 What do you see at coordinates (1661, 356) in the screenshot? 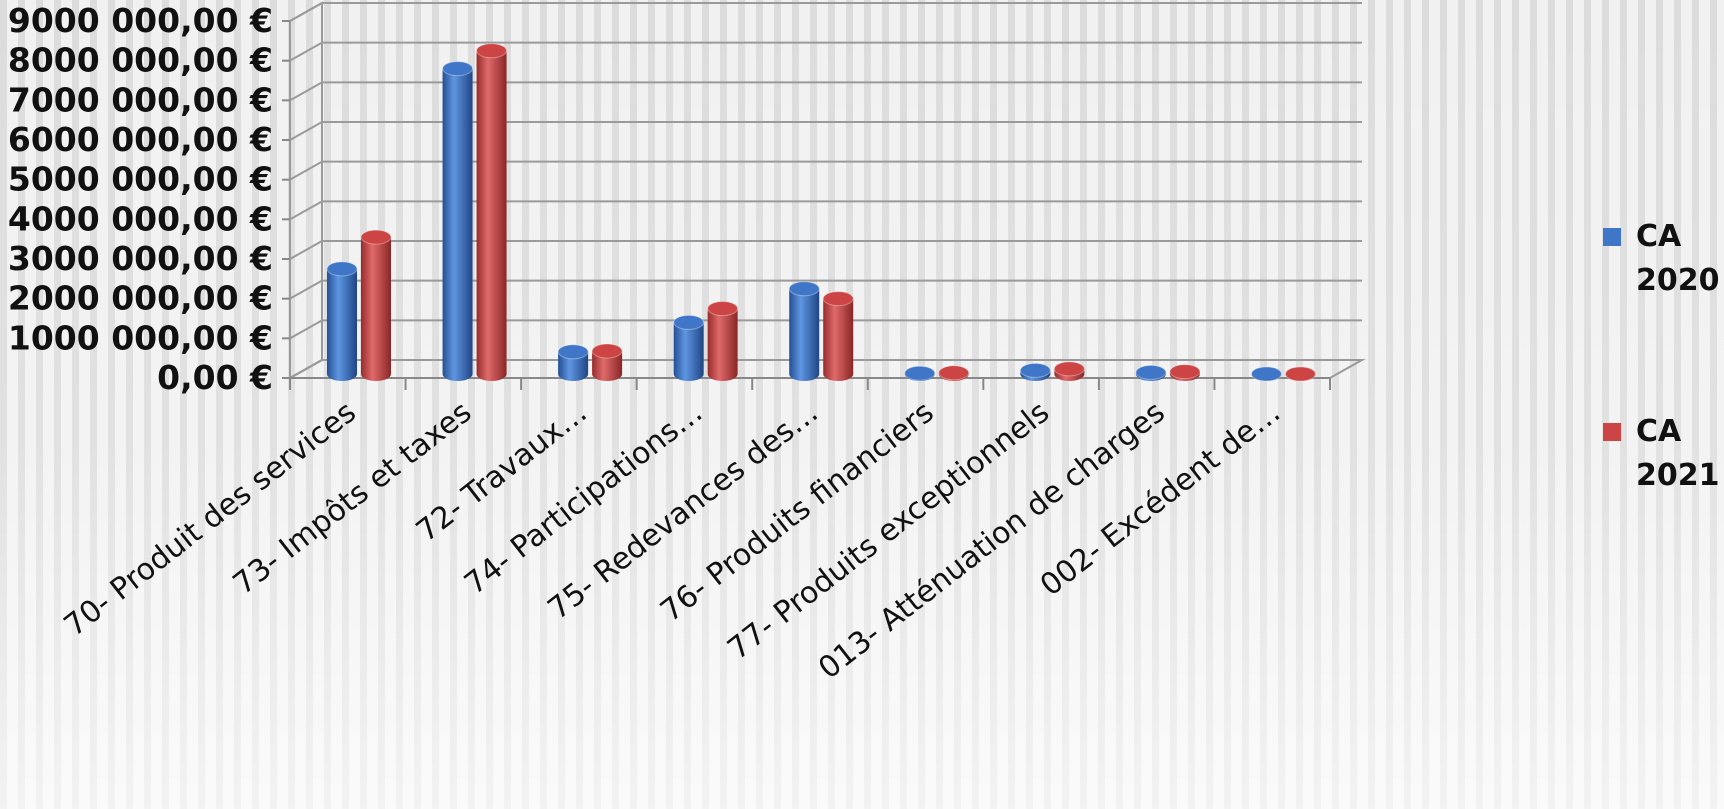
I see `legend: CA 2020 CA 2021` at bounding box center [1661, 356].